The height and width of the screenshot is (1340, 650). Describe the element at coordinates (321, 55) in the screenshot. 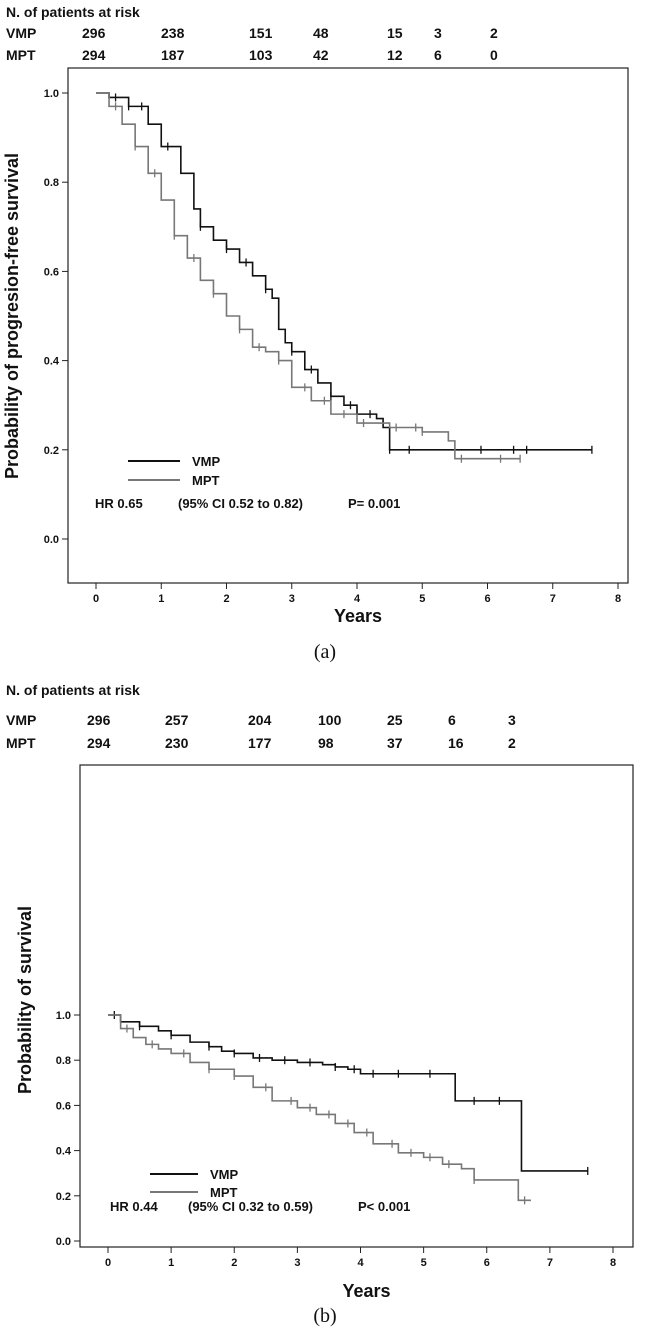

I see `risk-cell: 42` at that location.